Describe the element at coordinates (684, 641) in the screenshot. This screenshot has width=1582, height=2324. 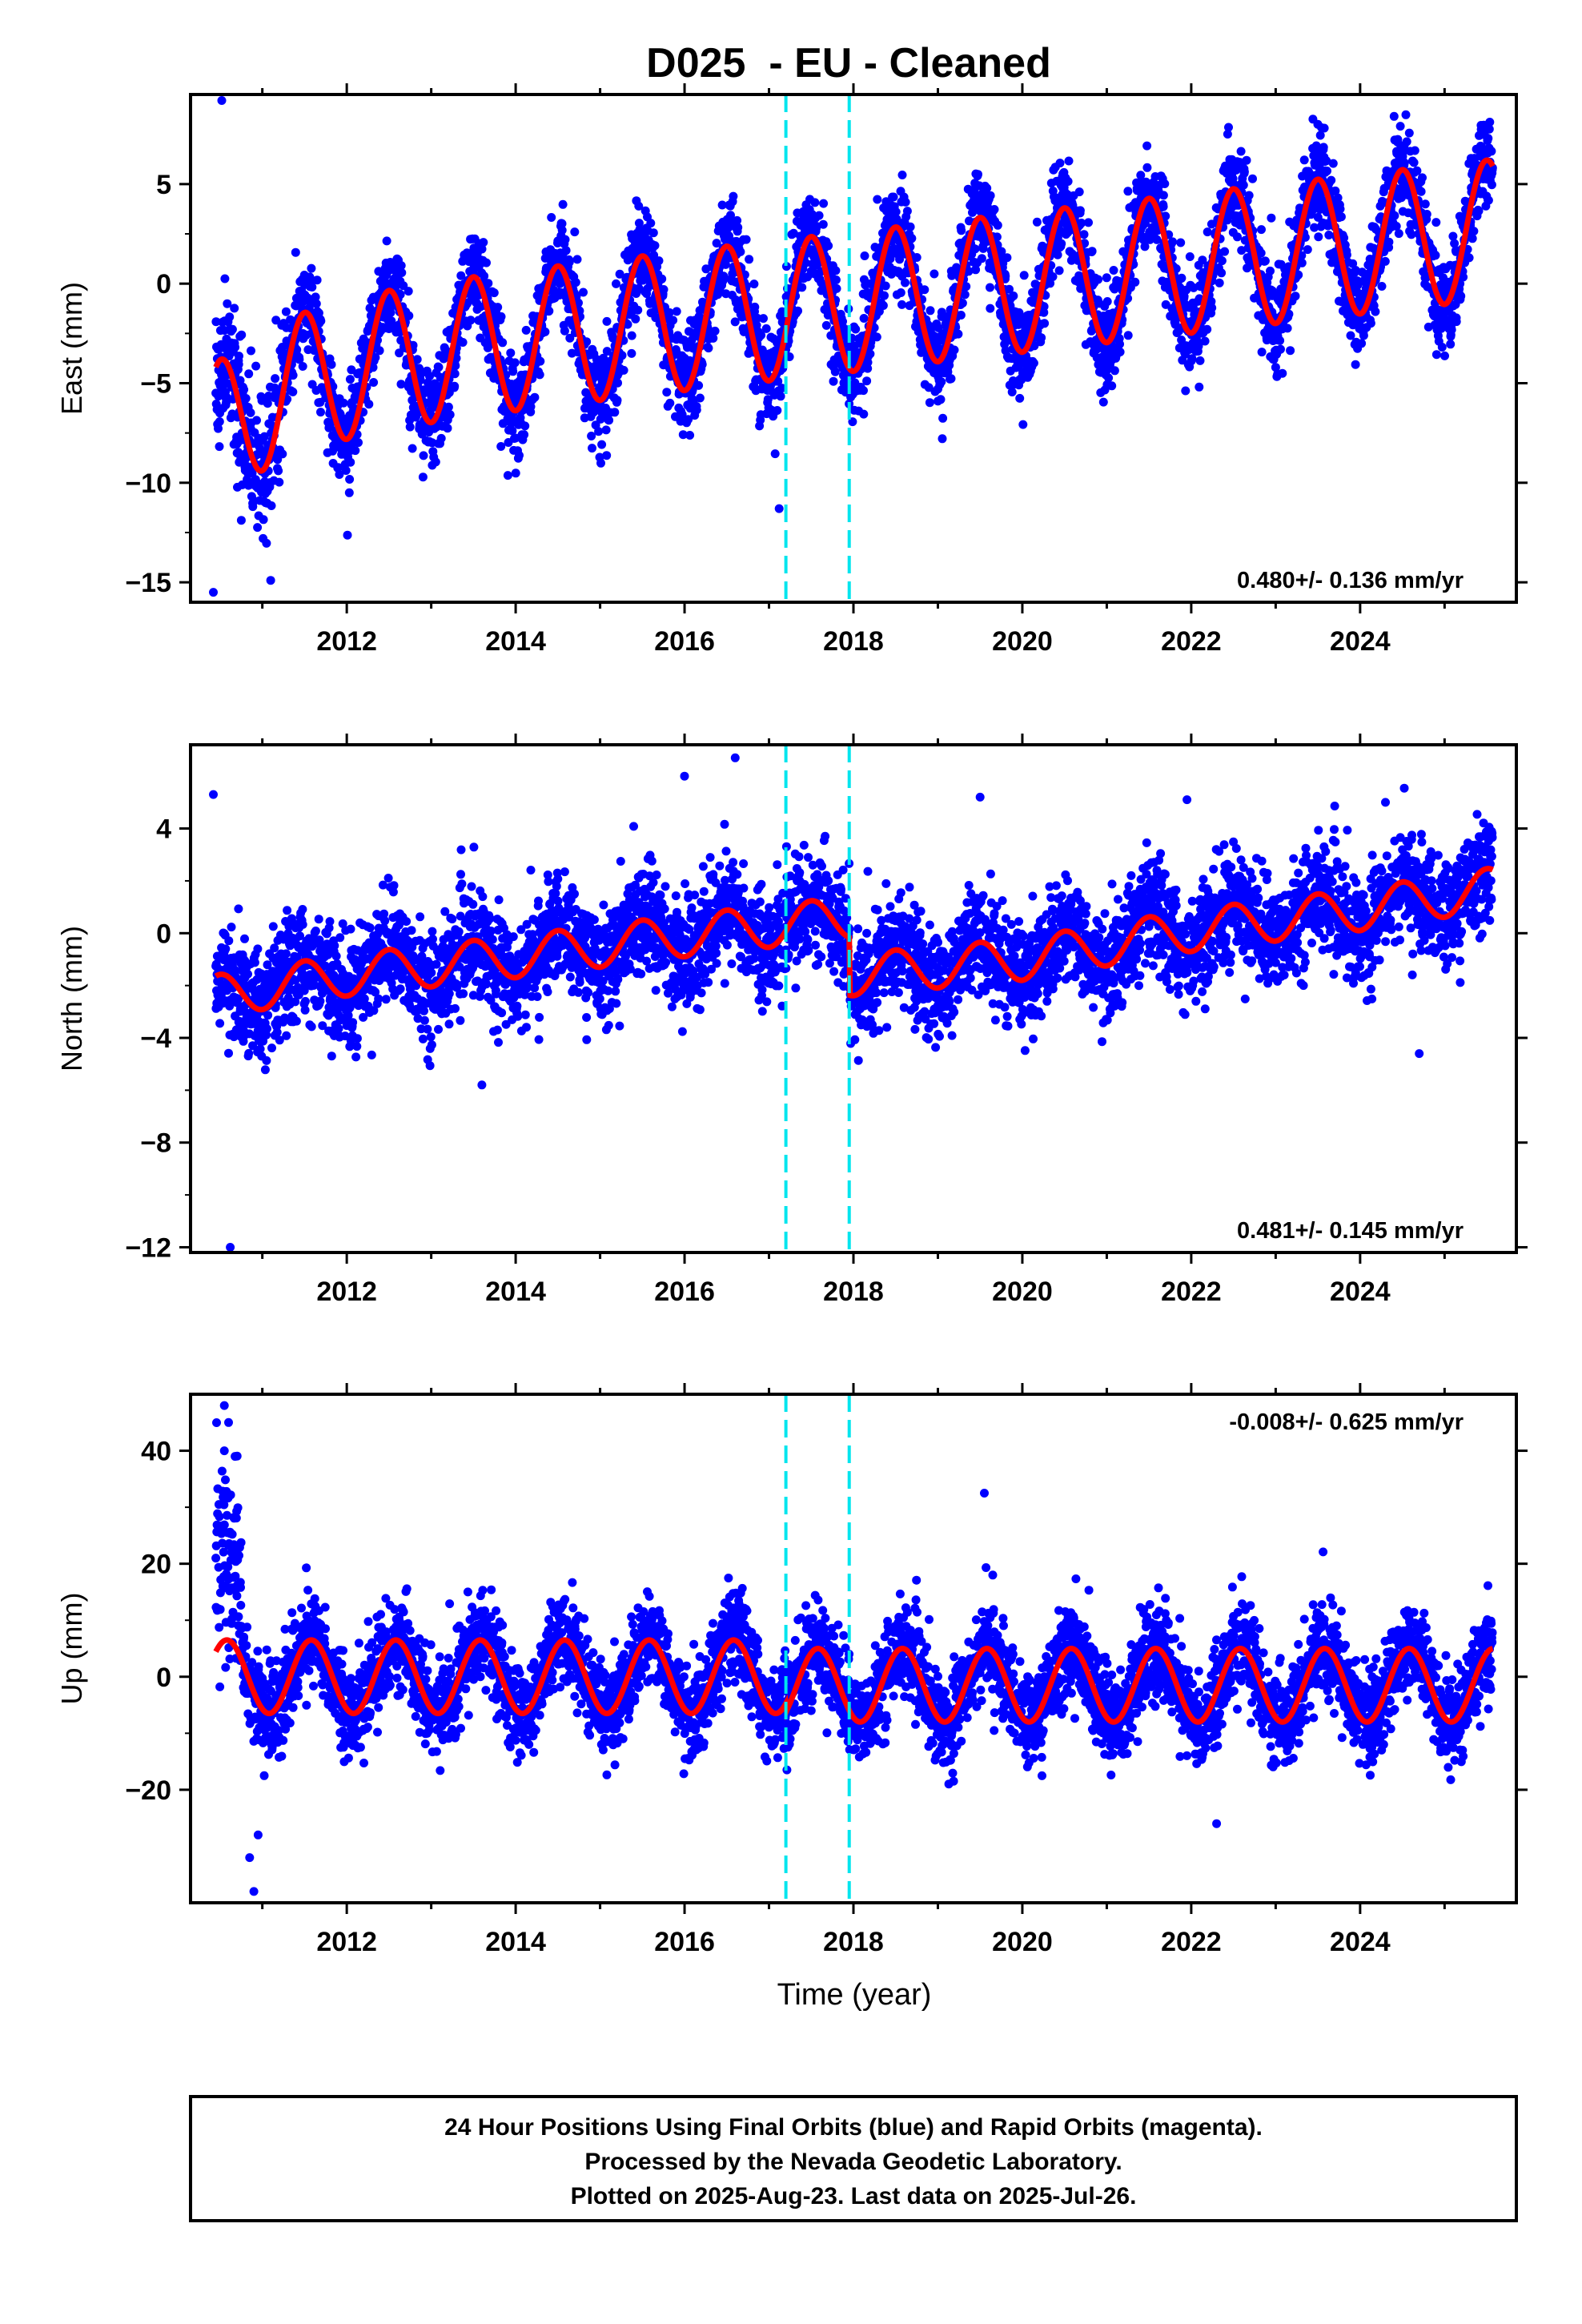
I see `x-tick-label: 2016` at that location.